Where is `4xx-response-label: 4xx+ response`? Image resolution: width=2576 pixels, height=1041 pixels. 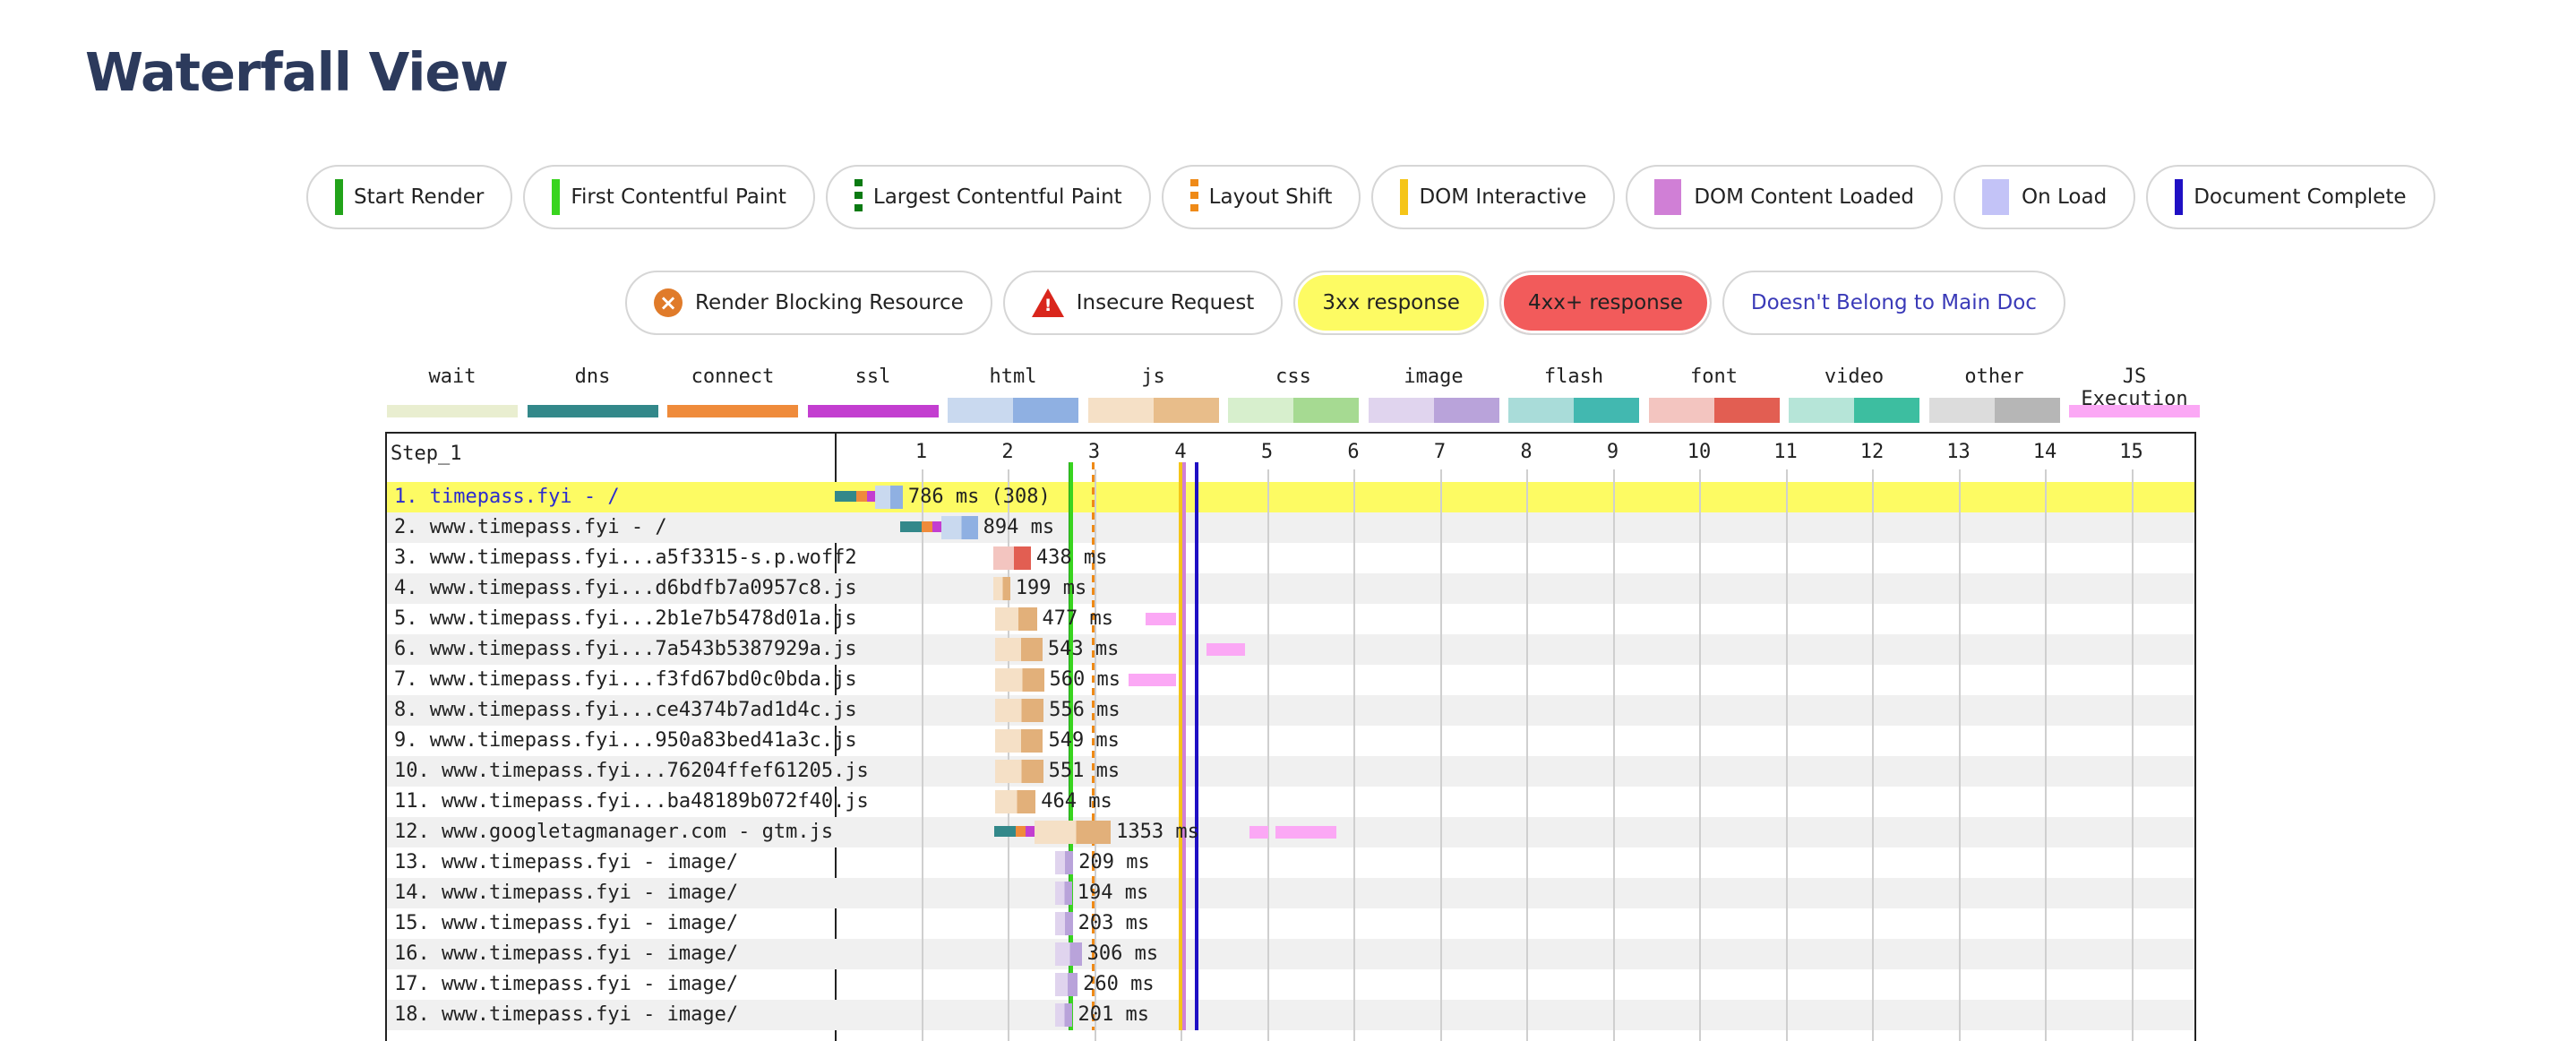
4xx-response-label: 4xx+ response is located at coordinates (1605, 302).